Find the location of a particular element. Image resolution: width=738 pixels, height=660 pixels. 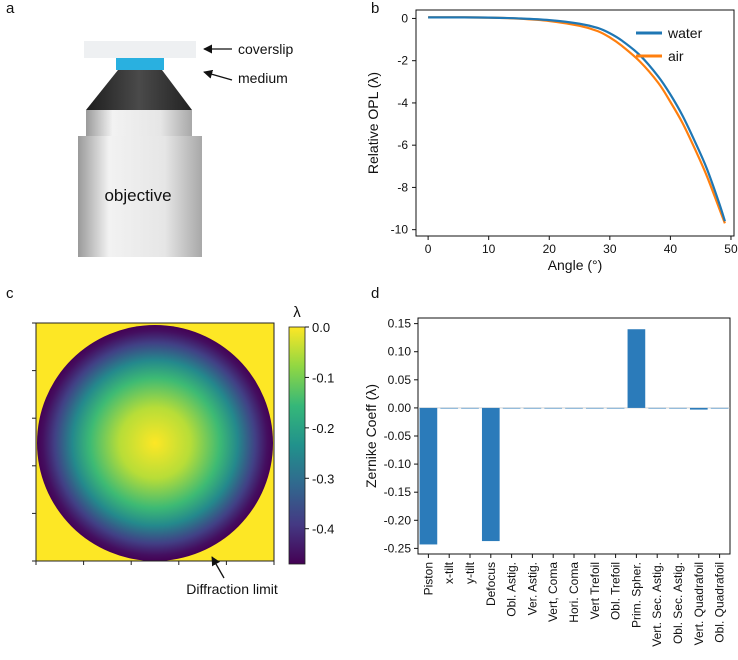

x-axis-label: Angle (°) is located at coordinates (575, 265).